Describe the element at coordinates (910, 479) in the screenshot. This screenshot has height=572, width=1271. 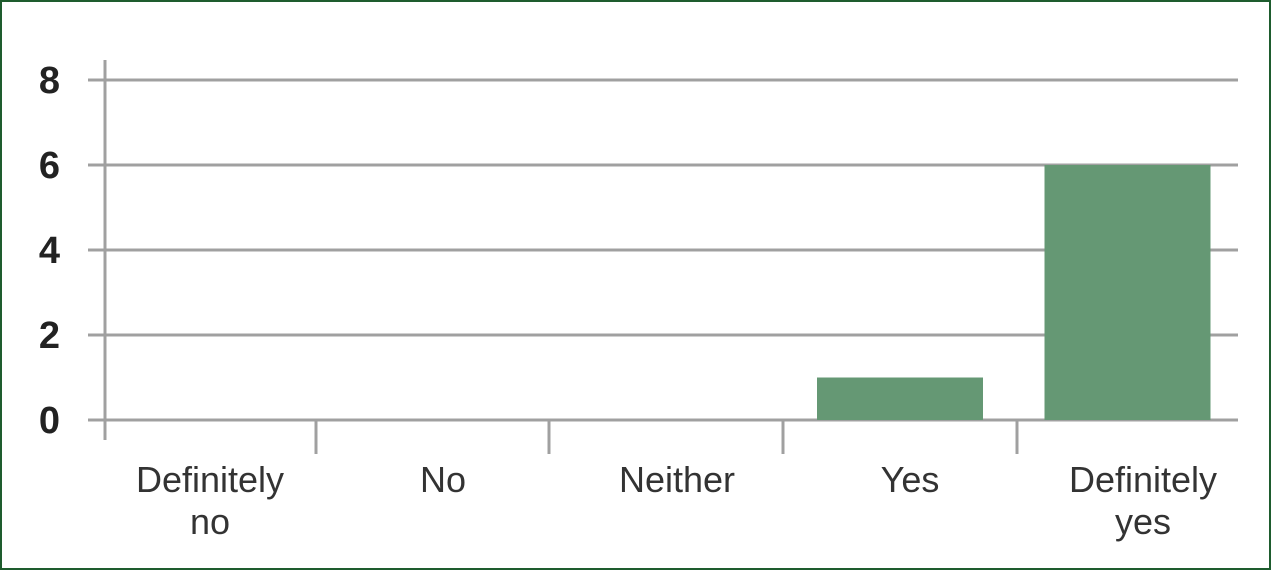
I see `x-tick-label: Yes` at that location.